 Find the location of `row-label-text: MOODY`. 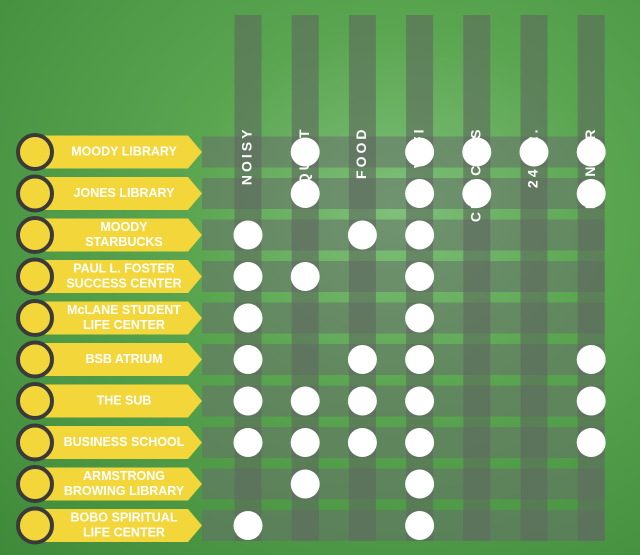

row-label-text: MOODY is located at coordinates (124, 227).